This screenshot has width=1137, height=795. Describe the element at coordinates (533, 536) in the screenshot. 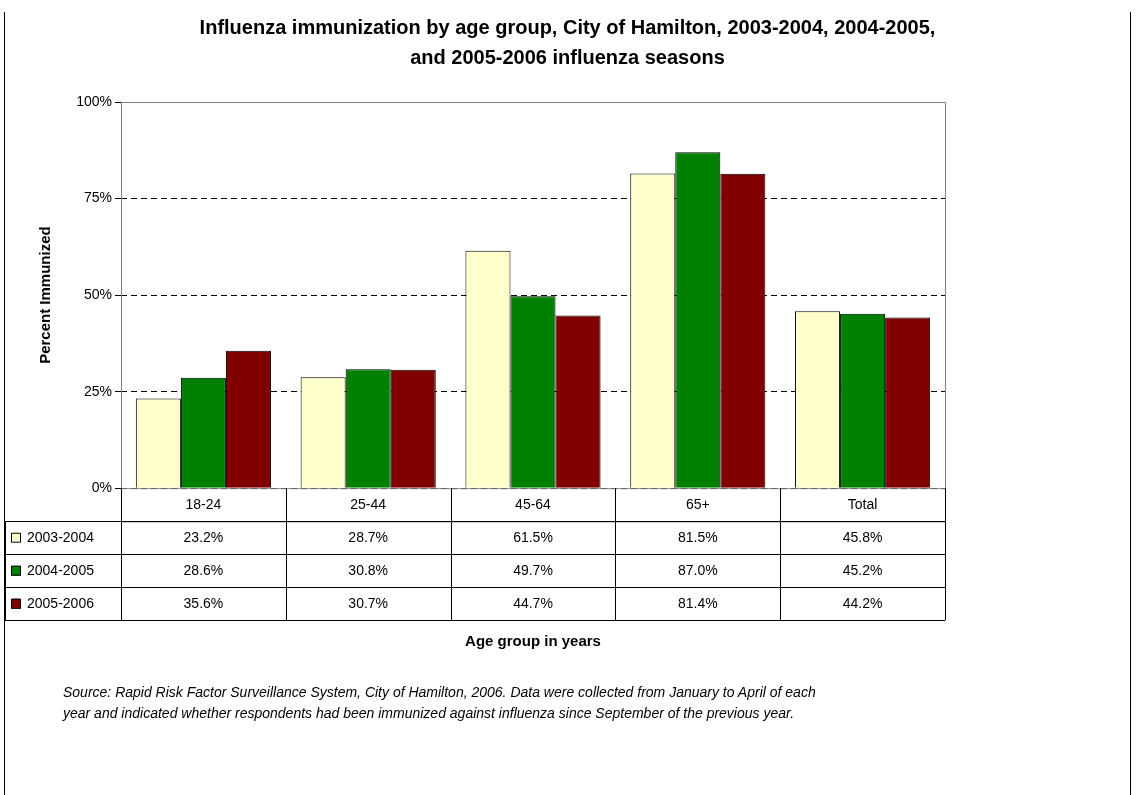

I see `data-label: 61.5%` at that location.